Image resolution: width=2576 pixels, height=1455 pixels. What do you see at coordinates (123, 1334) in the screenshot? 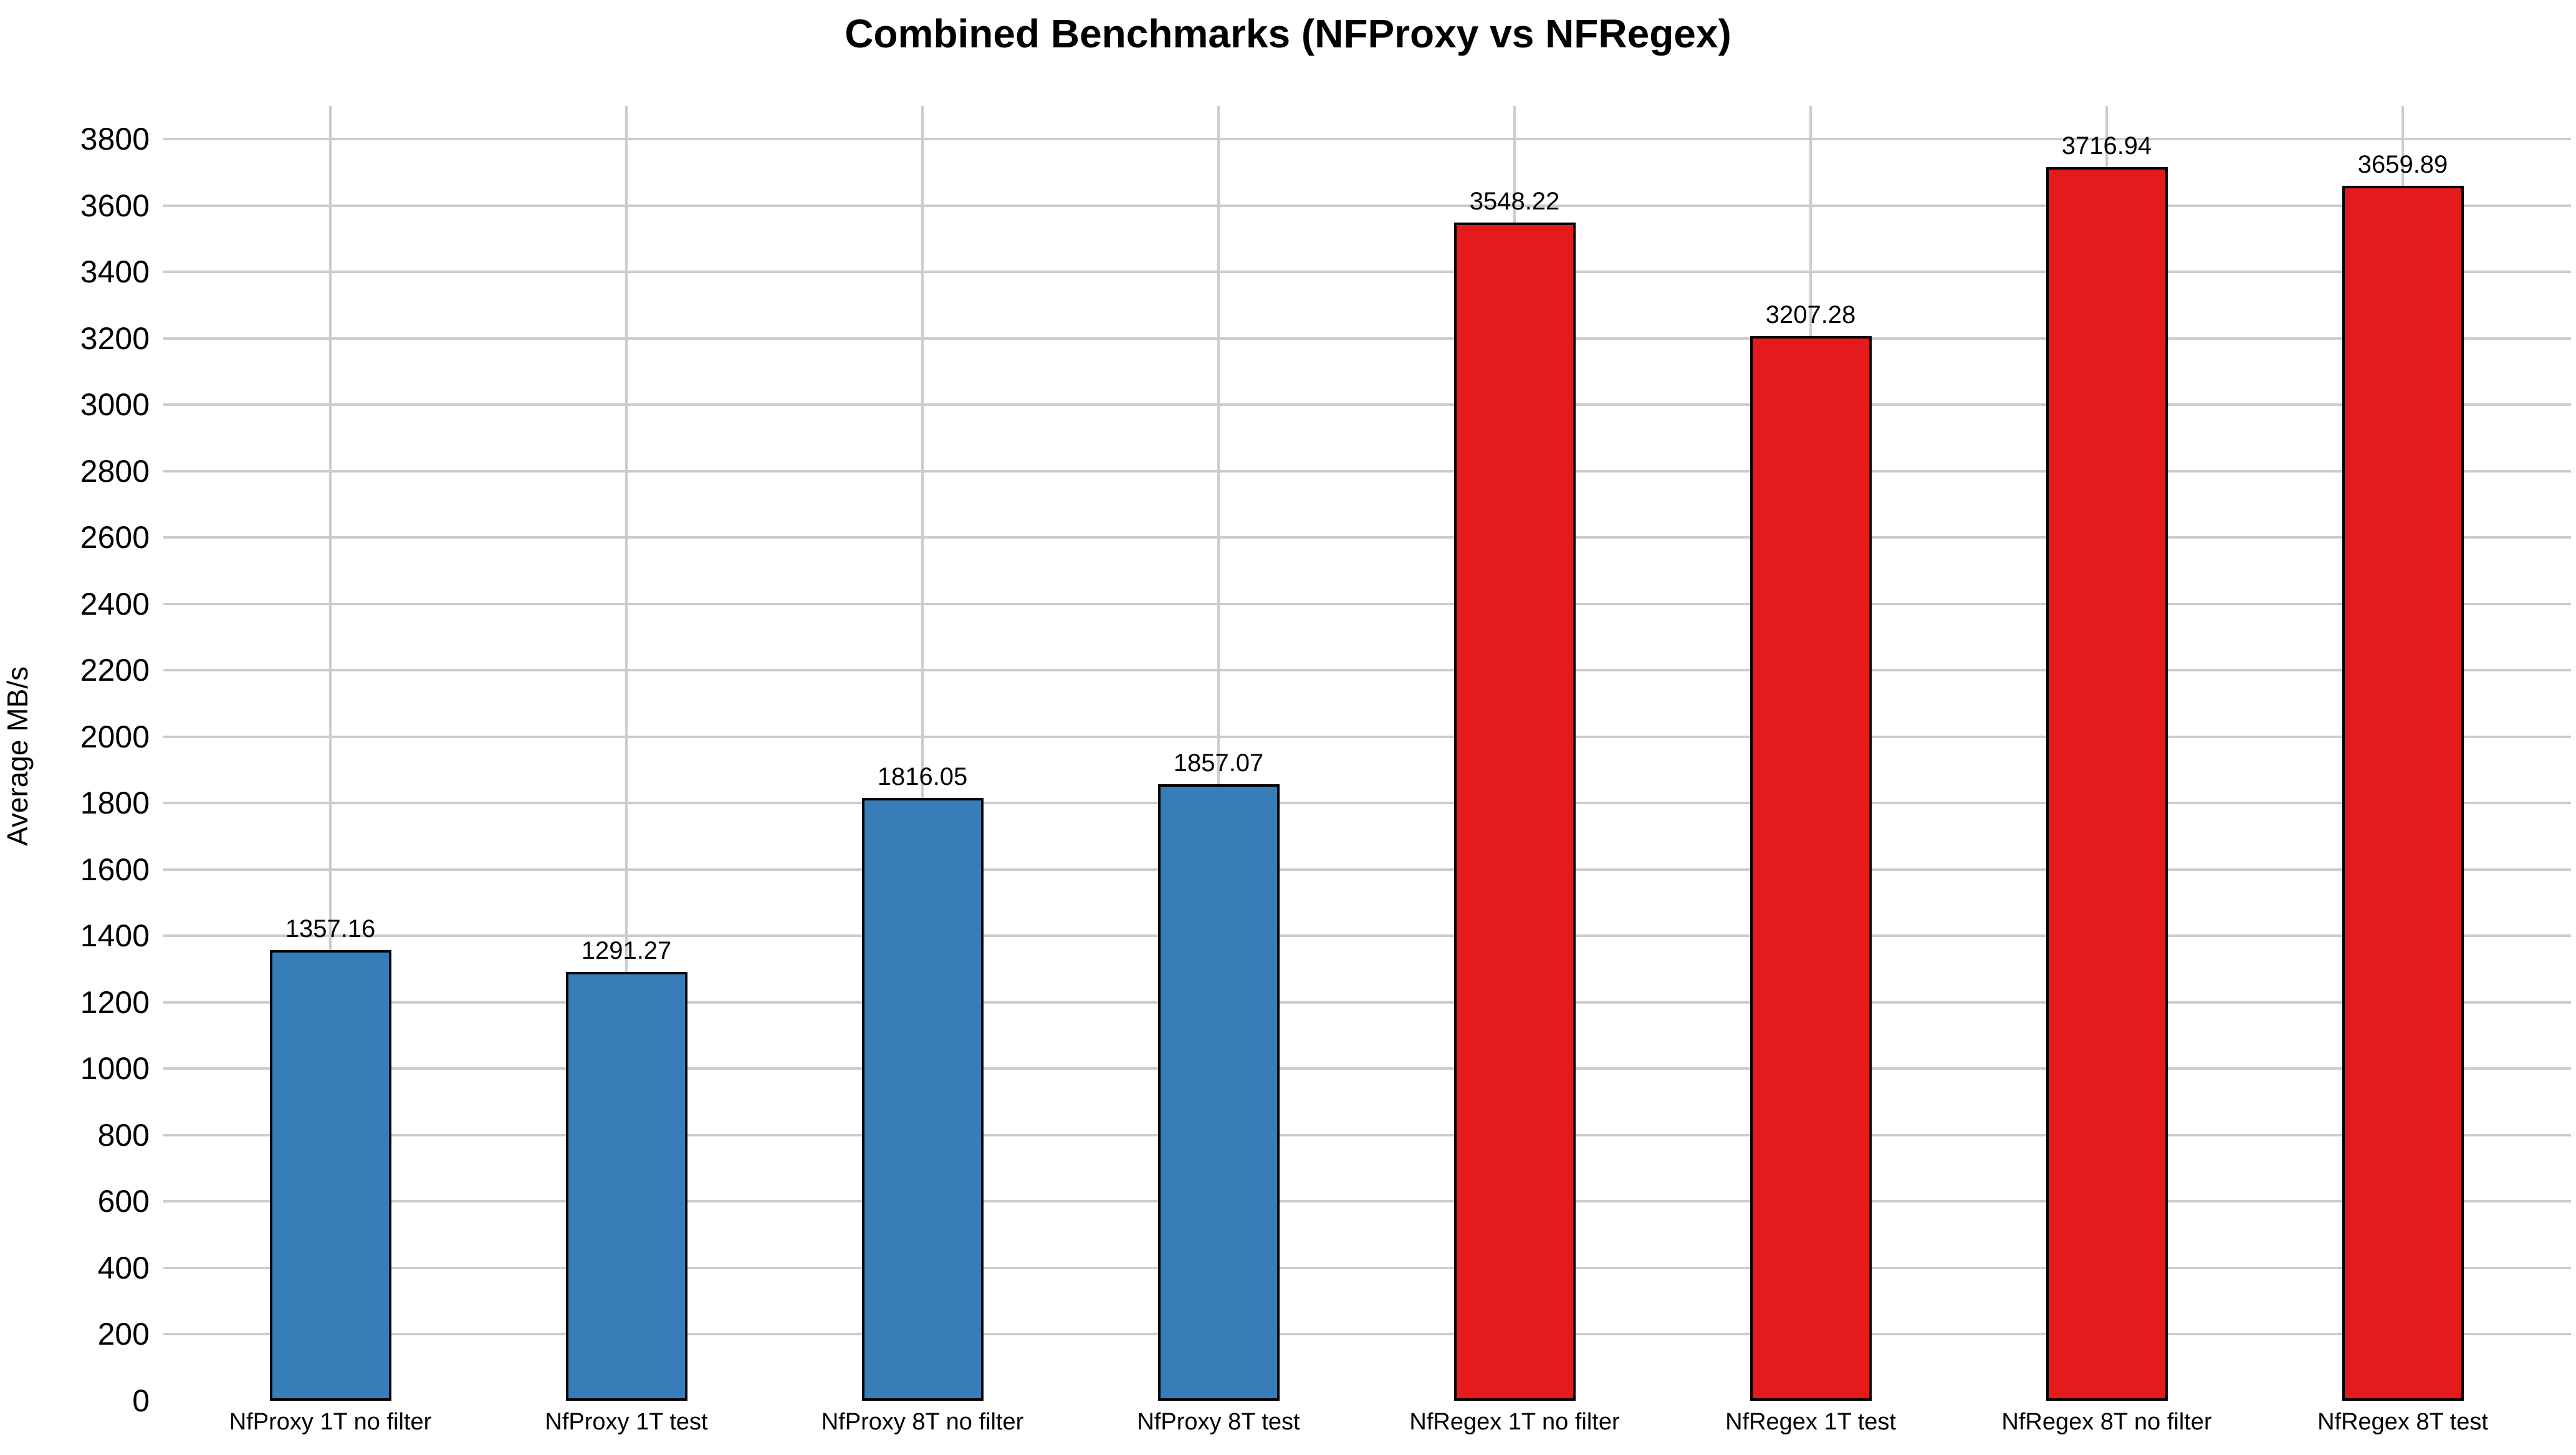
I see `y-tick-label: 200` at bounding box center [123, 1334].